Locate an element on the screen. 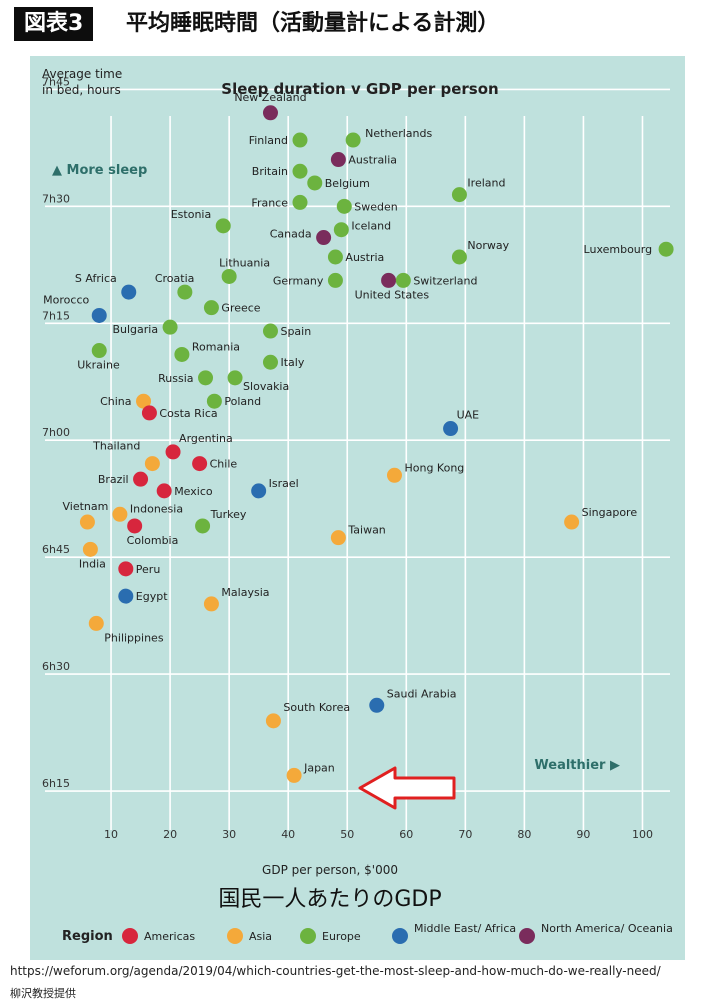 This screenshot has width=710, height=1005. point-label: Morocco is located at coordinates (66, 299).